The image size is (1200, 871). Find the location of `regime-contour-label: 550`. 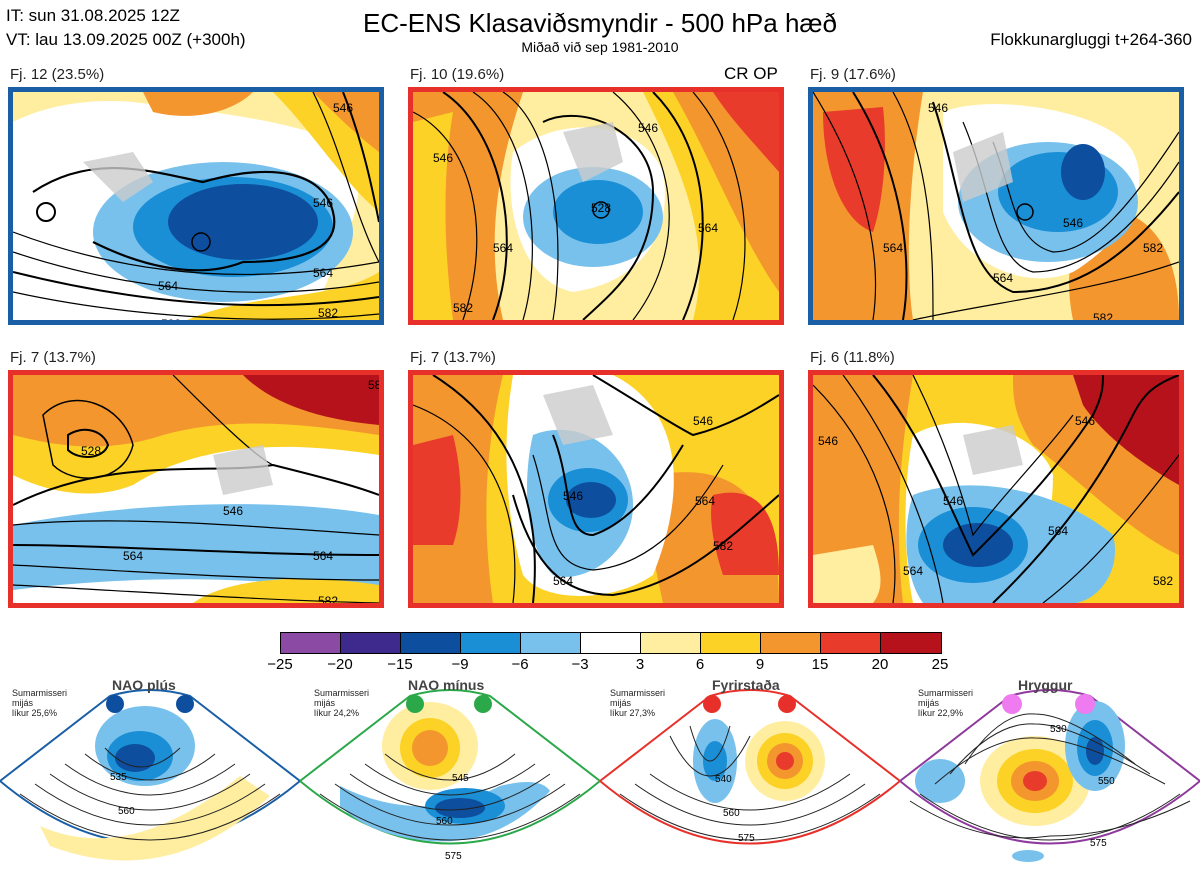

regime-contour-label: 550 is located at coordinates (1106, 781).